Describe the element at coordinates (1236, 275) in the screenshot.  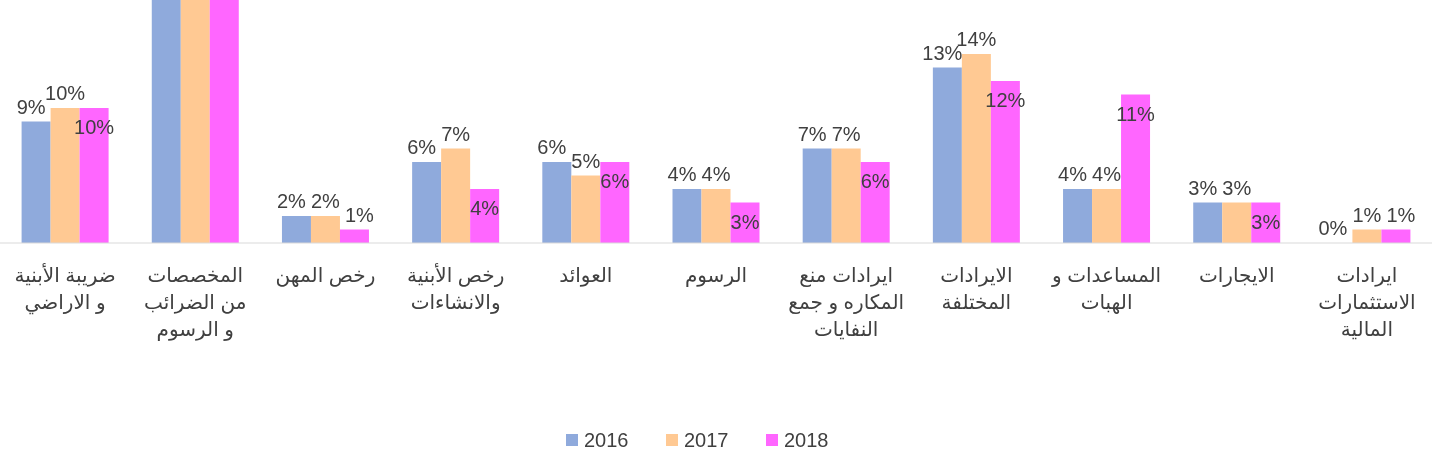
I see `x-tick-label: الايجارات` at that location.